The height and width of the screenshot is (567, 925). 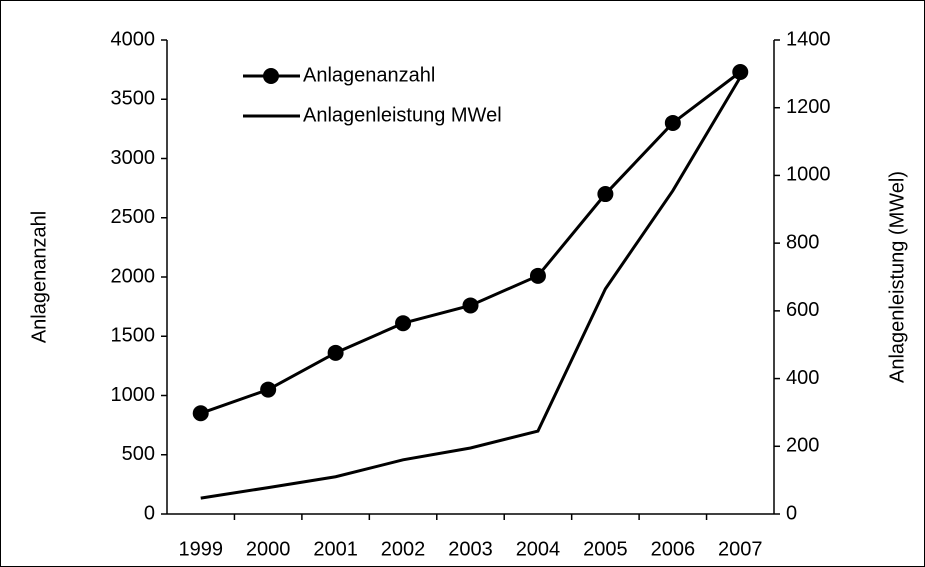 I want to click on y2-tick-label: 0, so click(x=791, y=513).